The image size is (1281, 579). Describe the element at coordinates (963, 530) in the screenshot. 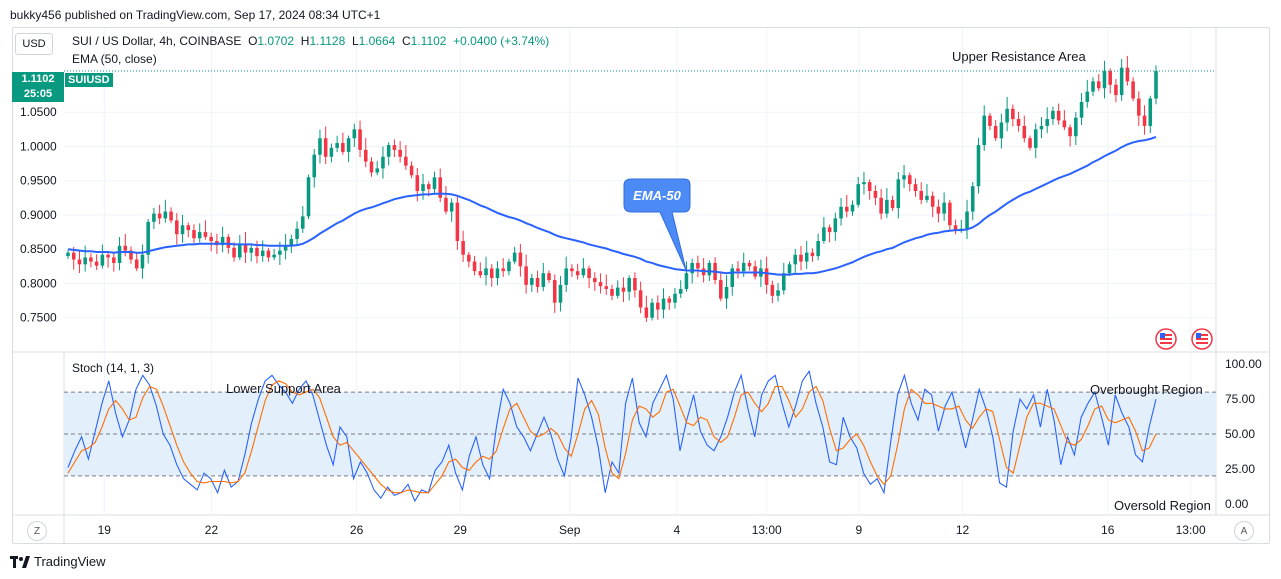

I see `time-tick-label: 12` at that location.